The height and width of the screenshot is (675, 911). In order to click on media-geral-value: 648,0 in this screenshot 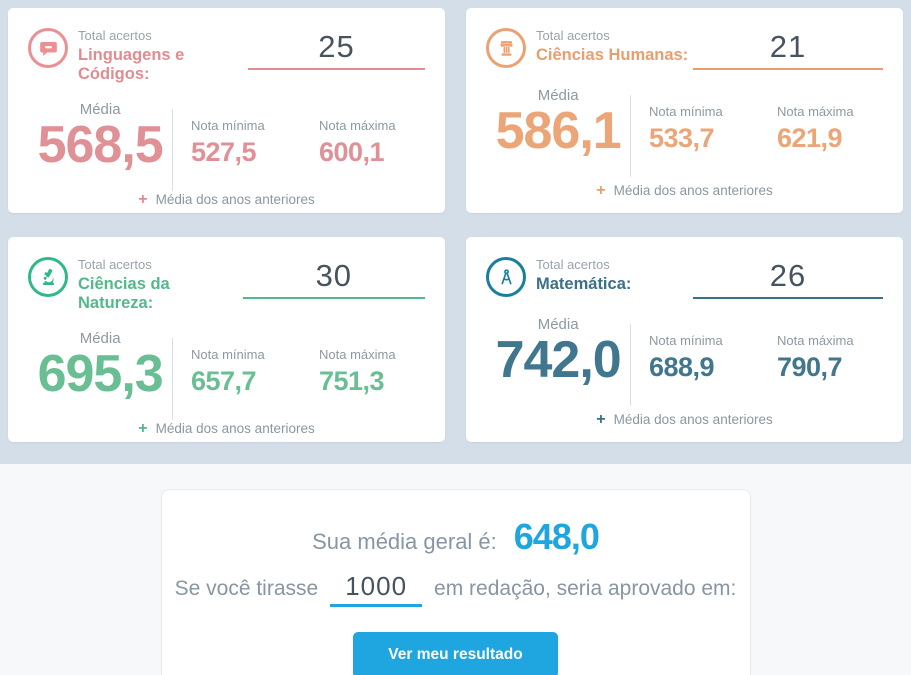, I will do `click(556, 536)`.